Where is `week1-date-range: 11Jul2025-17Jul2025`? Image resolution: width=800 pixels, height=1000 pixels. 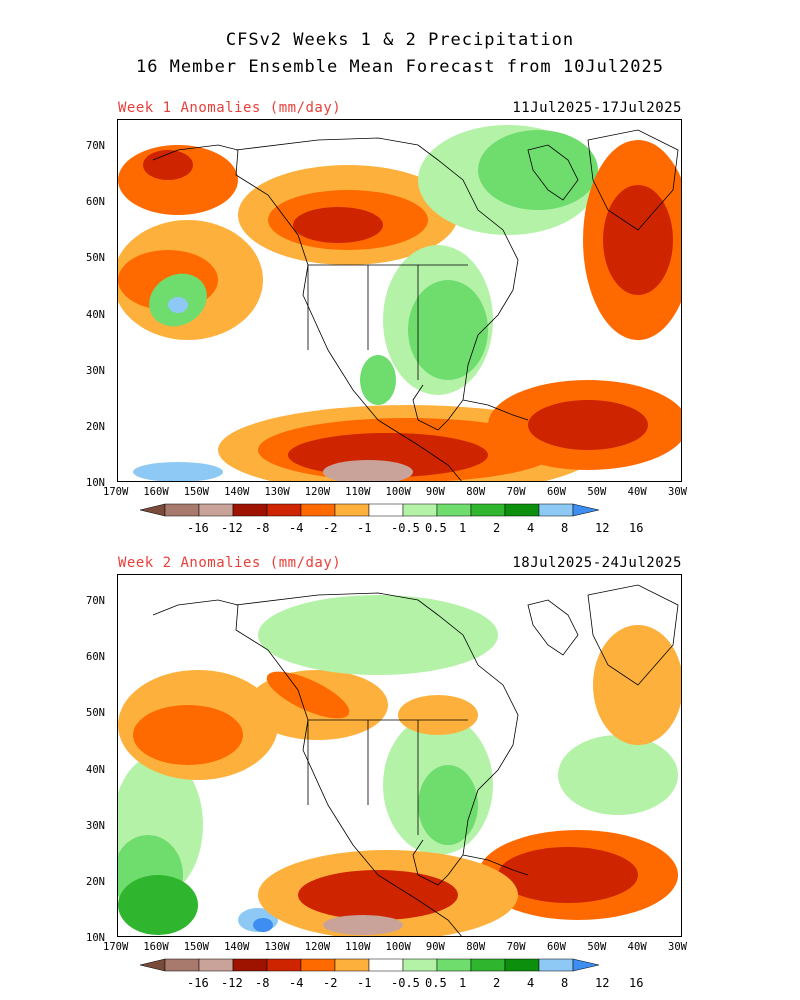
week1-date-range: 11Jul2025-17Jul2025 is located at coordinates (597, 108).